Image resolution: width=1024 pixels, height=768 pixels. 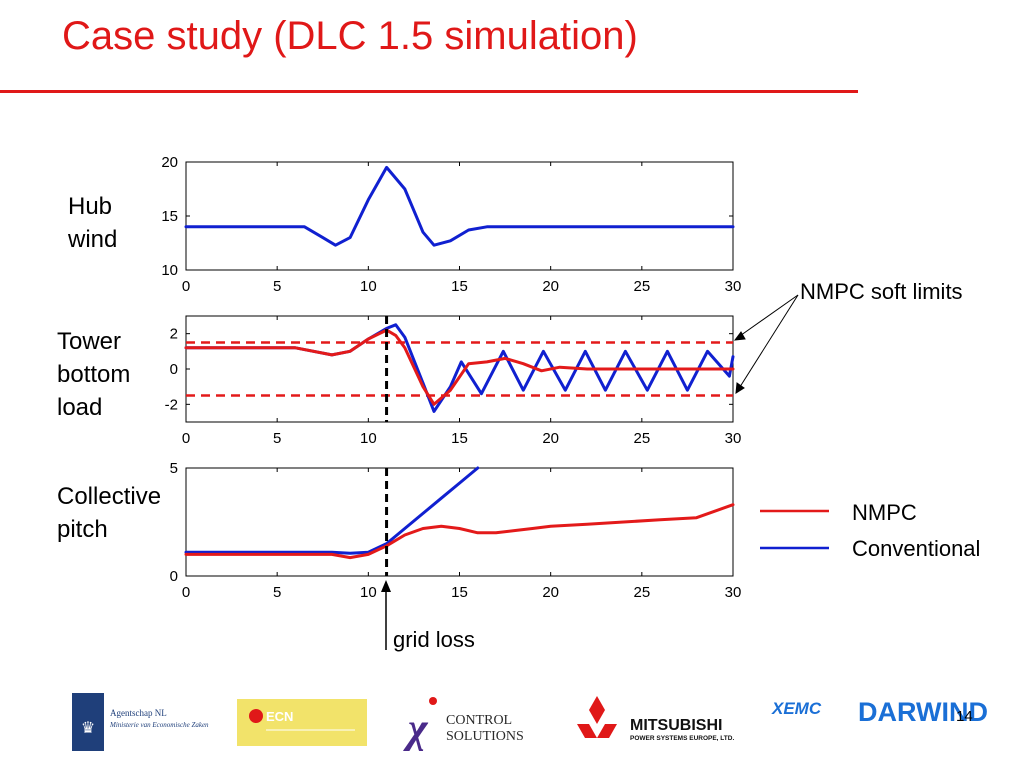 I want to click on tower-label-line: Tower, so click(x=89, y=341).